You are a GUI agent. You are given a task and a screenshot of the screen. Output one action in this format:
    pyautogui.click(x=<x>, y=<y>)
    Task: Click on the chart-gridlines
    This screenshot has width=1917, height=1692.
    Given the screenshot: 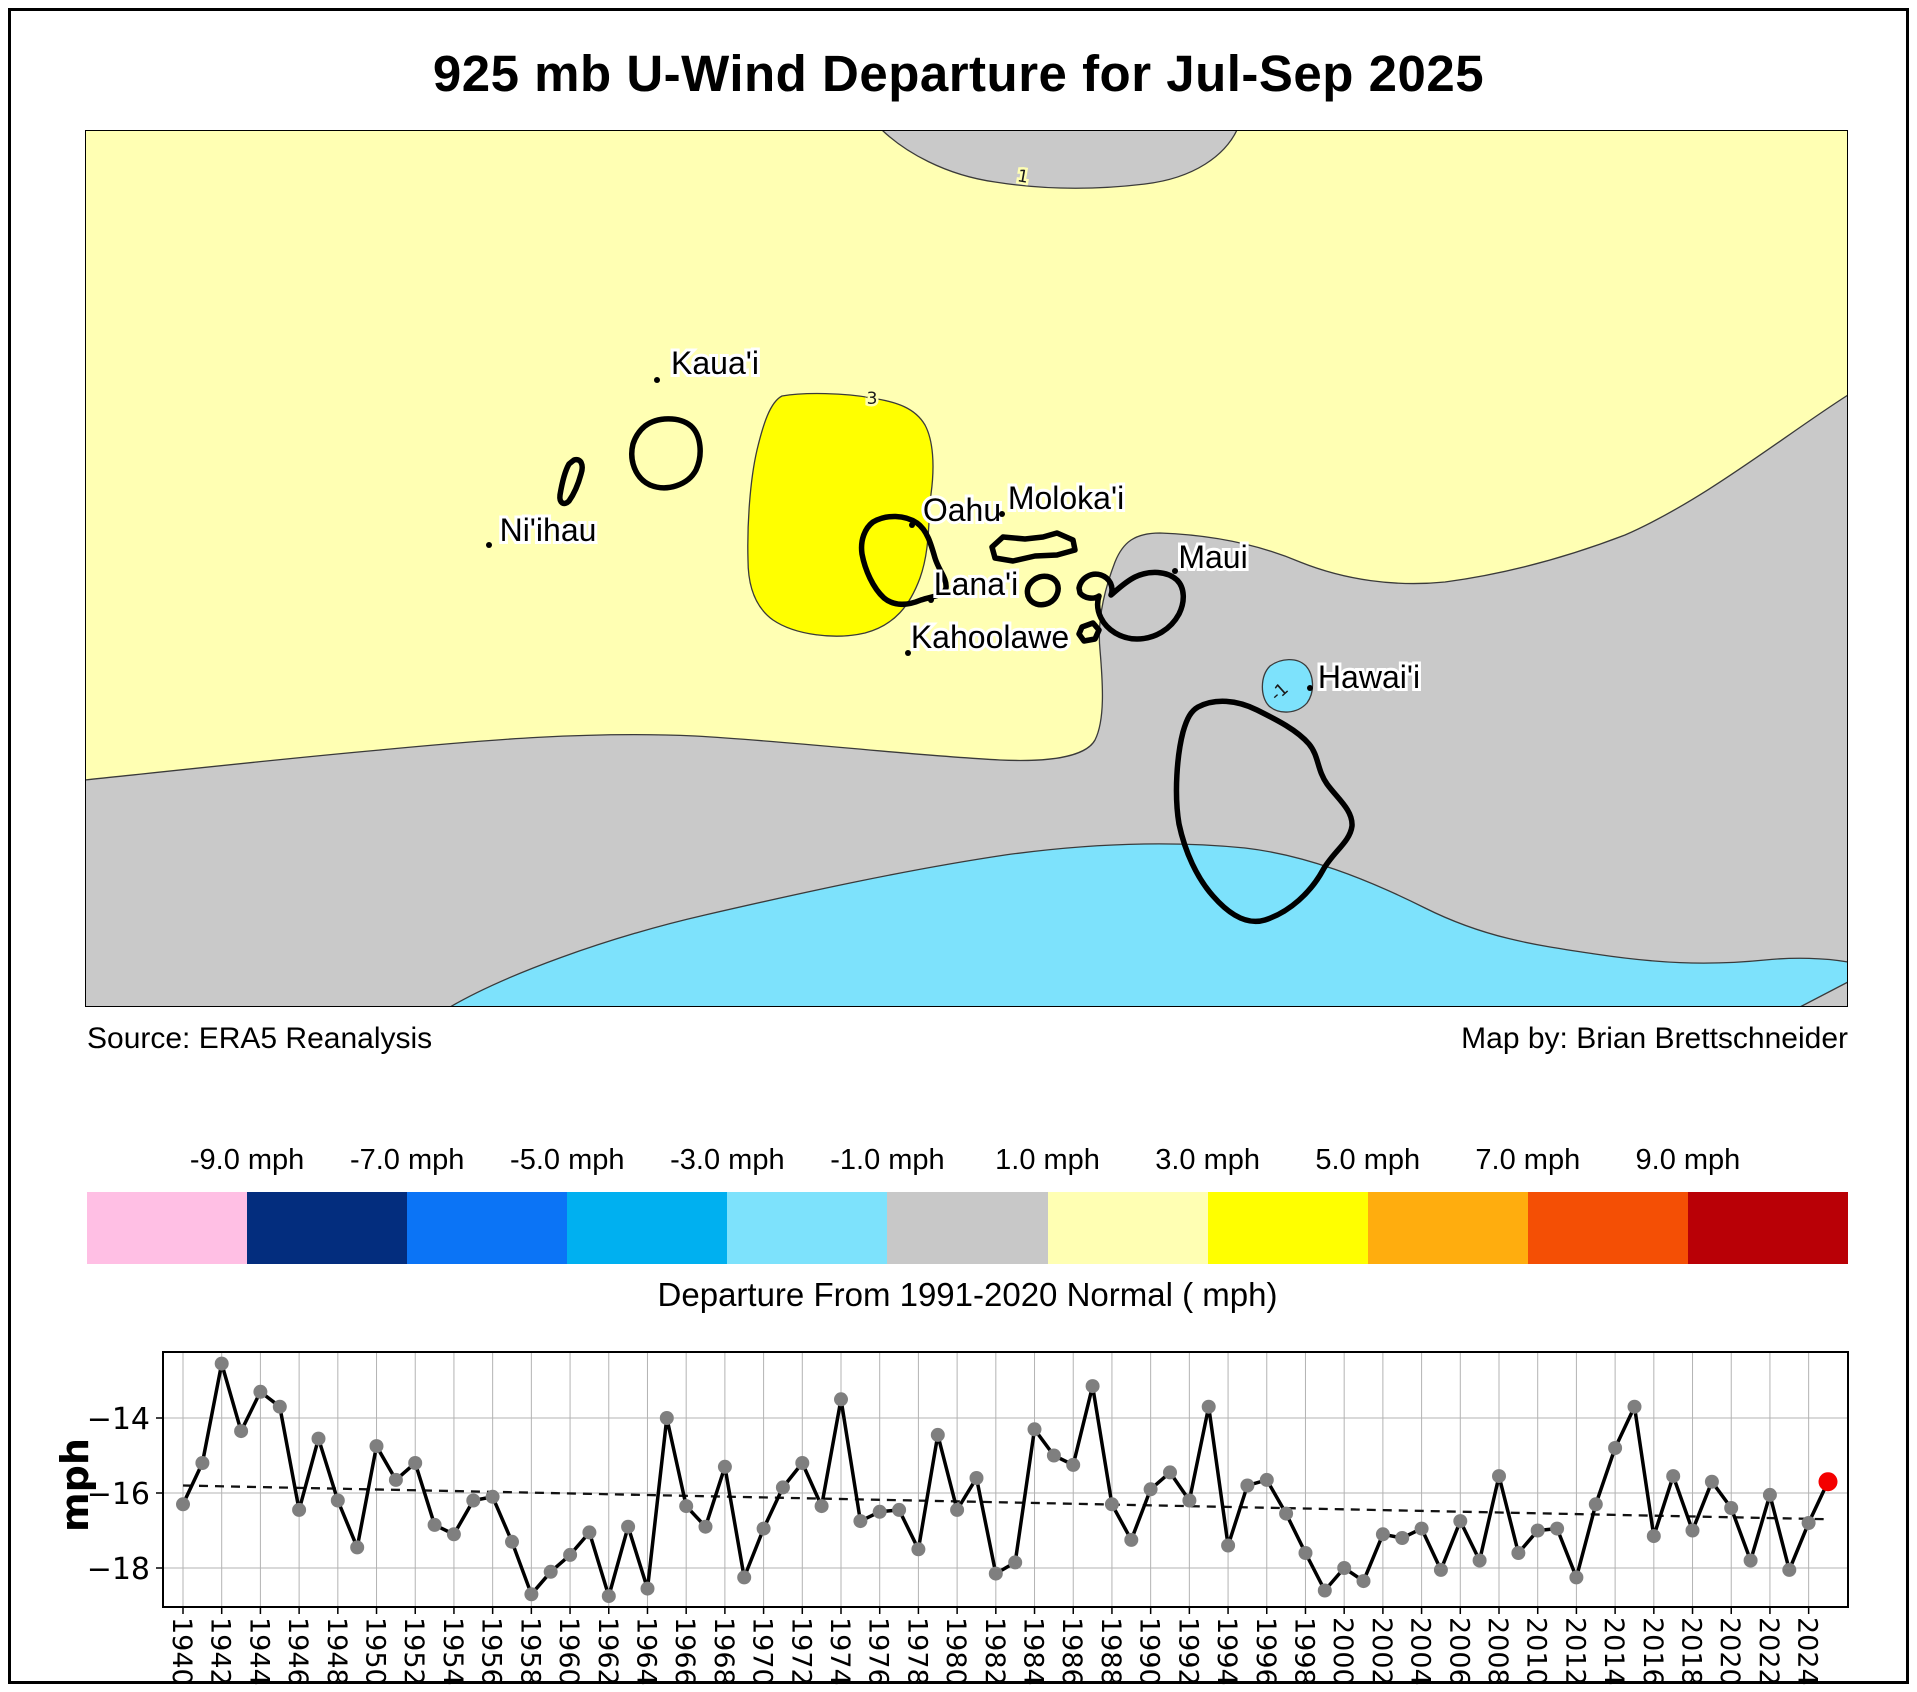 What is the action you would take?
    pyautogui.click(x=1005, y=1479)
    